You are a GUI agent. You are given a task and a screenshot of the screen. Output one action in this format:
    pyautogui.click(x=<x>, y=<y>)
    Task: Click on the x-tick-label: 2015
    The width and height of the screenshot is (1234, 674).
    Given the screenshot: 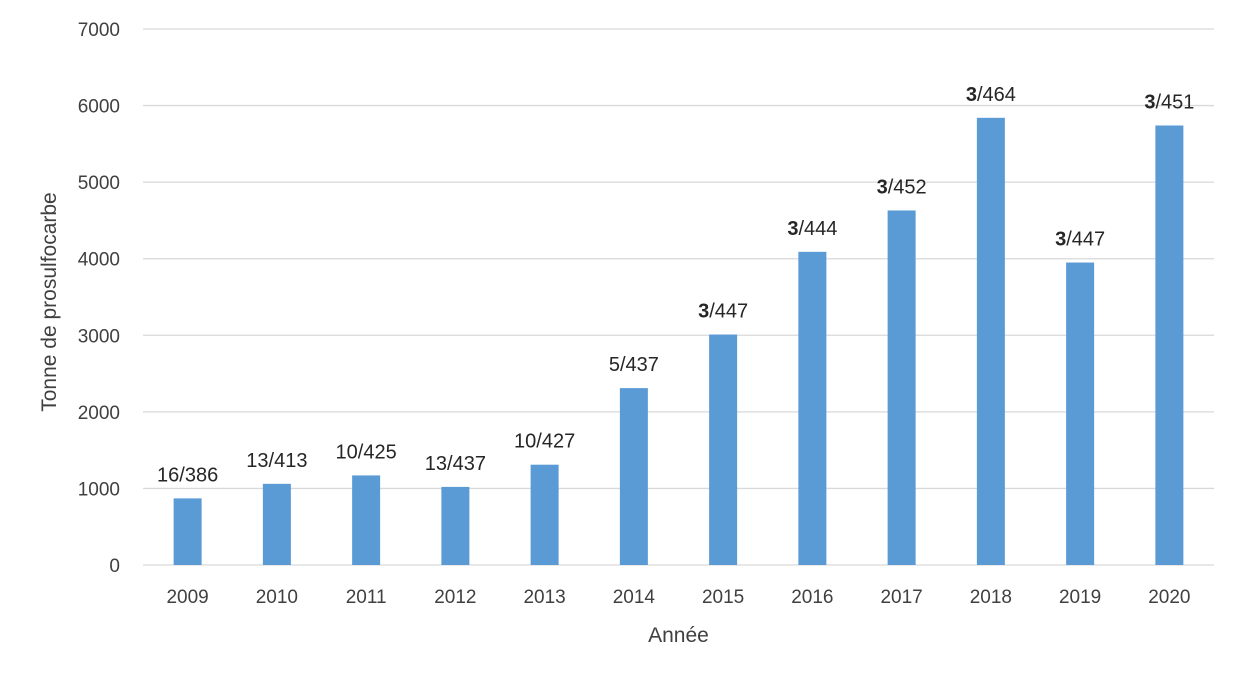 What is the action you would take?
    pyautogui.click(x=723, y=597)
    